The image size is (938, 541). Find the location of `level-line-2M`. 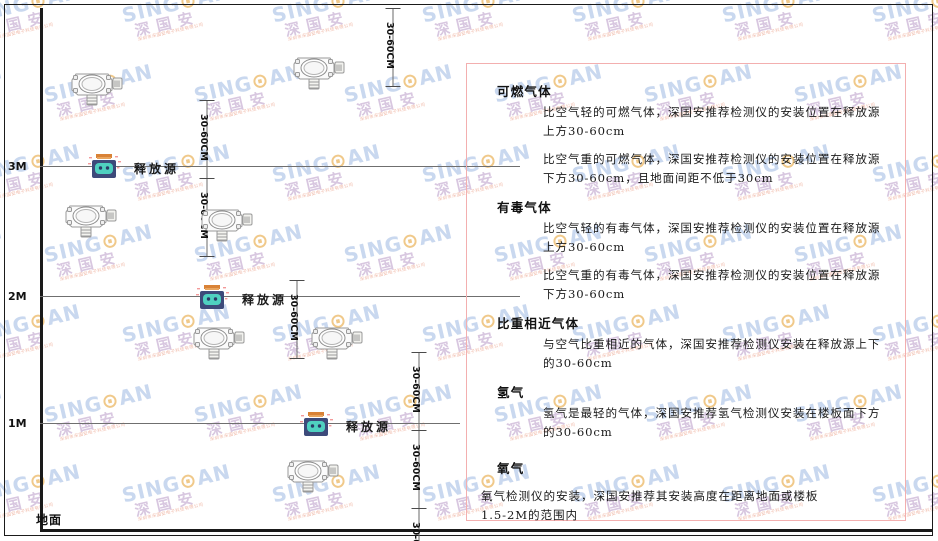

level-line-2M is located at coordinates (280, 296).